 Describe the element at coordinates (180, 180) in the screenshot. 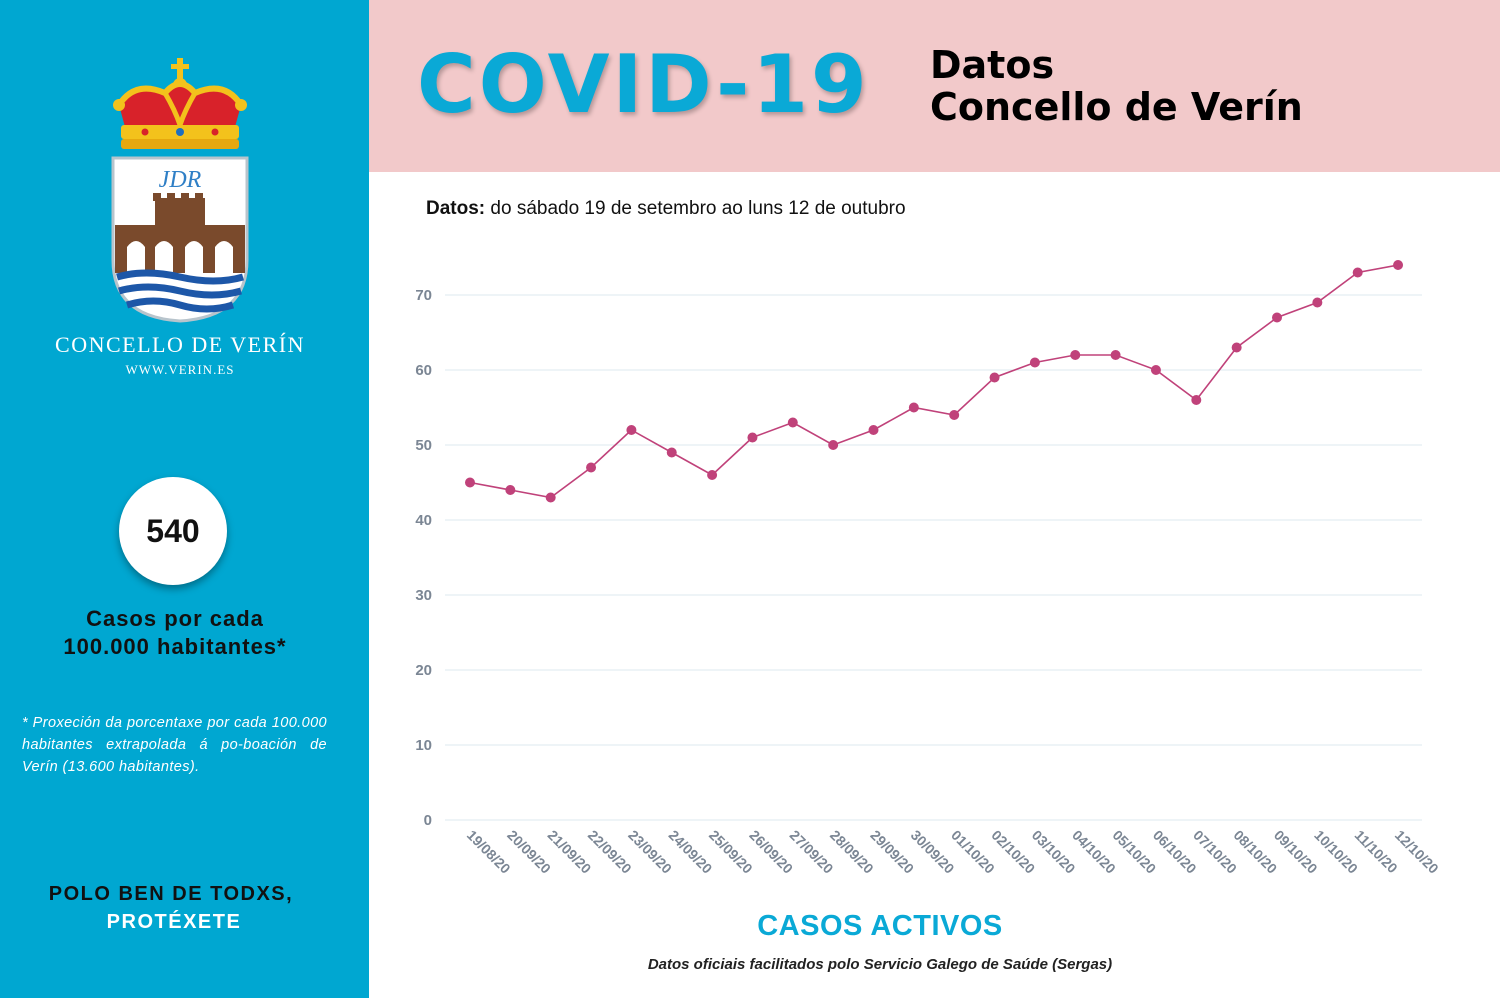

I see `svg-text: JDR` at that location.